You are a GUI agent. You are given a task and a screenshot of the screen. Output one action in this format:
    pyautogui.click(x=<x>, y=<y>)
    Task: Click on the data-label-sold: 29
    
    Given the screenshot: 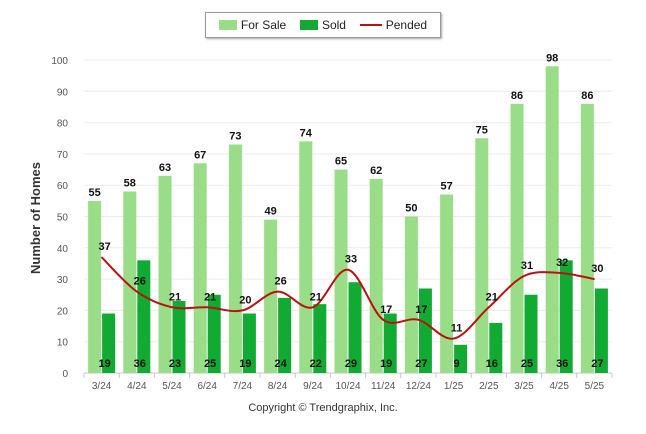 What is the action you would take?
    pyautogui.click(x=351, y=364)
    